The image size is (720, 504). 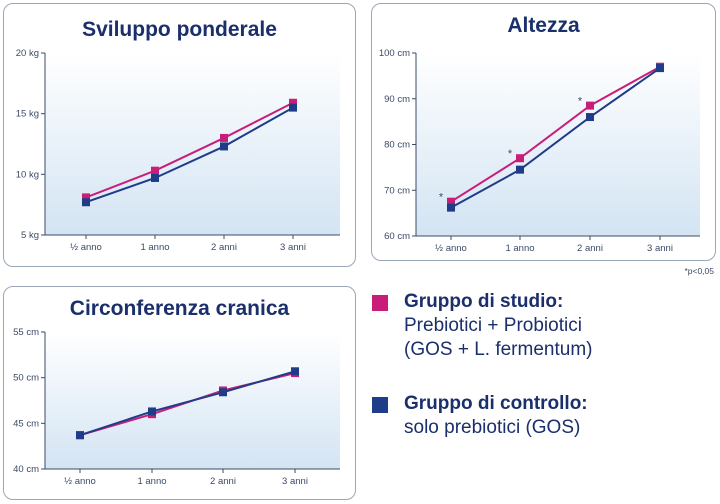 What do you see at coordinates (699, 271) in the screenshot?
I see `significance-footnote: *p<0,05` at bounding box center [699, 271].